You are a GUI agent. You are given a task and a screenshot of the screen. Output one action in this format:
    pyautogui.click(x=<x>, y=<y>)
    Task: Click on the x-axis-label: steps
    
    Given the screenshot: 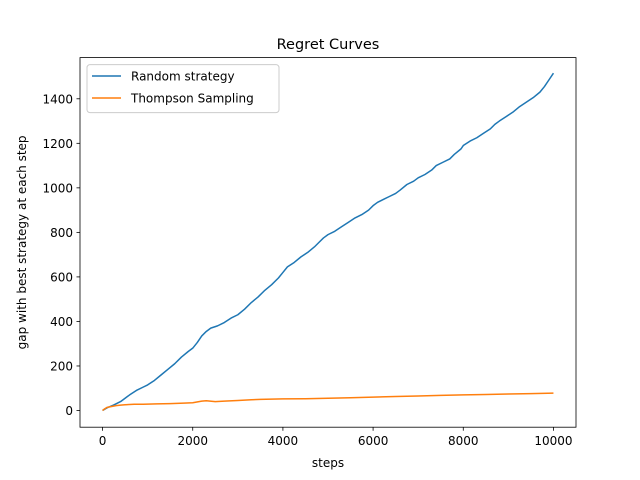 What is the action you would take?
    pyautogui.click(x=328, y=463)
    